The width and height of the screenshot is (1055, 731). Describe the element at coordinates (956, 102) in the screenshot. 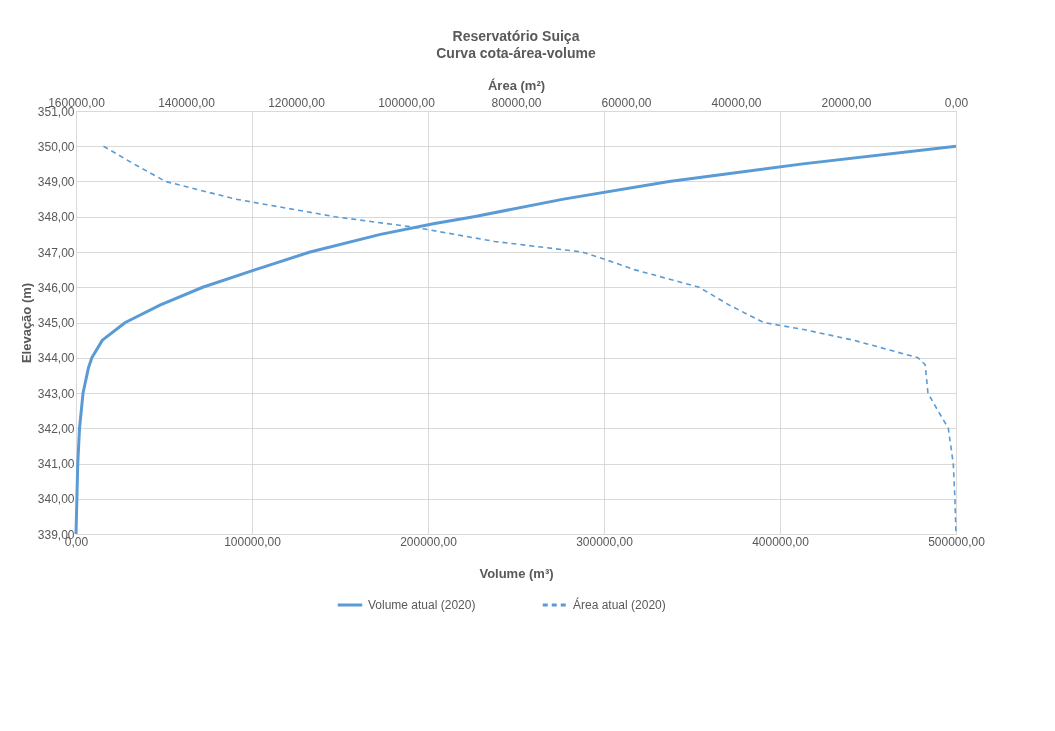

I see `x2-tick-label: 0,00` at that location.